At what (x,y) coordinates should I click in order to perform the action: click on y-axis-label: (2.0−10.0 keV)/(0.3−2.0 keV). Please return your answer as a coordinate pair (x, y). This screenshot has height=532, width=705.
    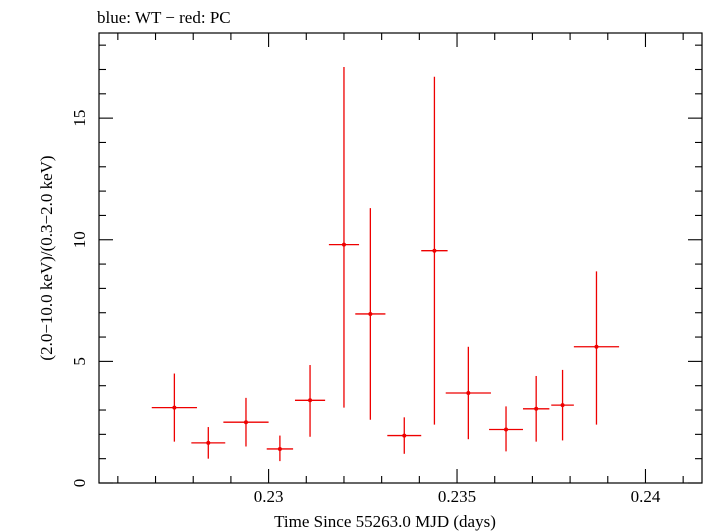
    Looking at the image, I should click on (46, 257).